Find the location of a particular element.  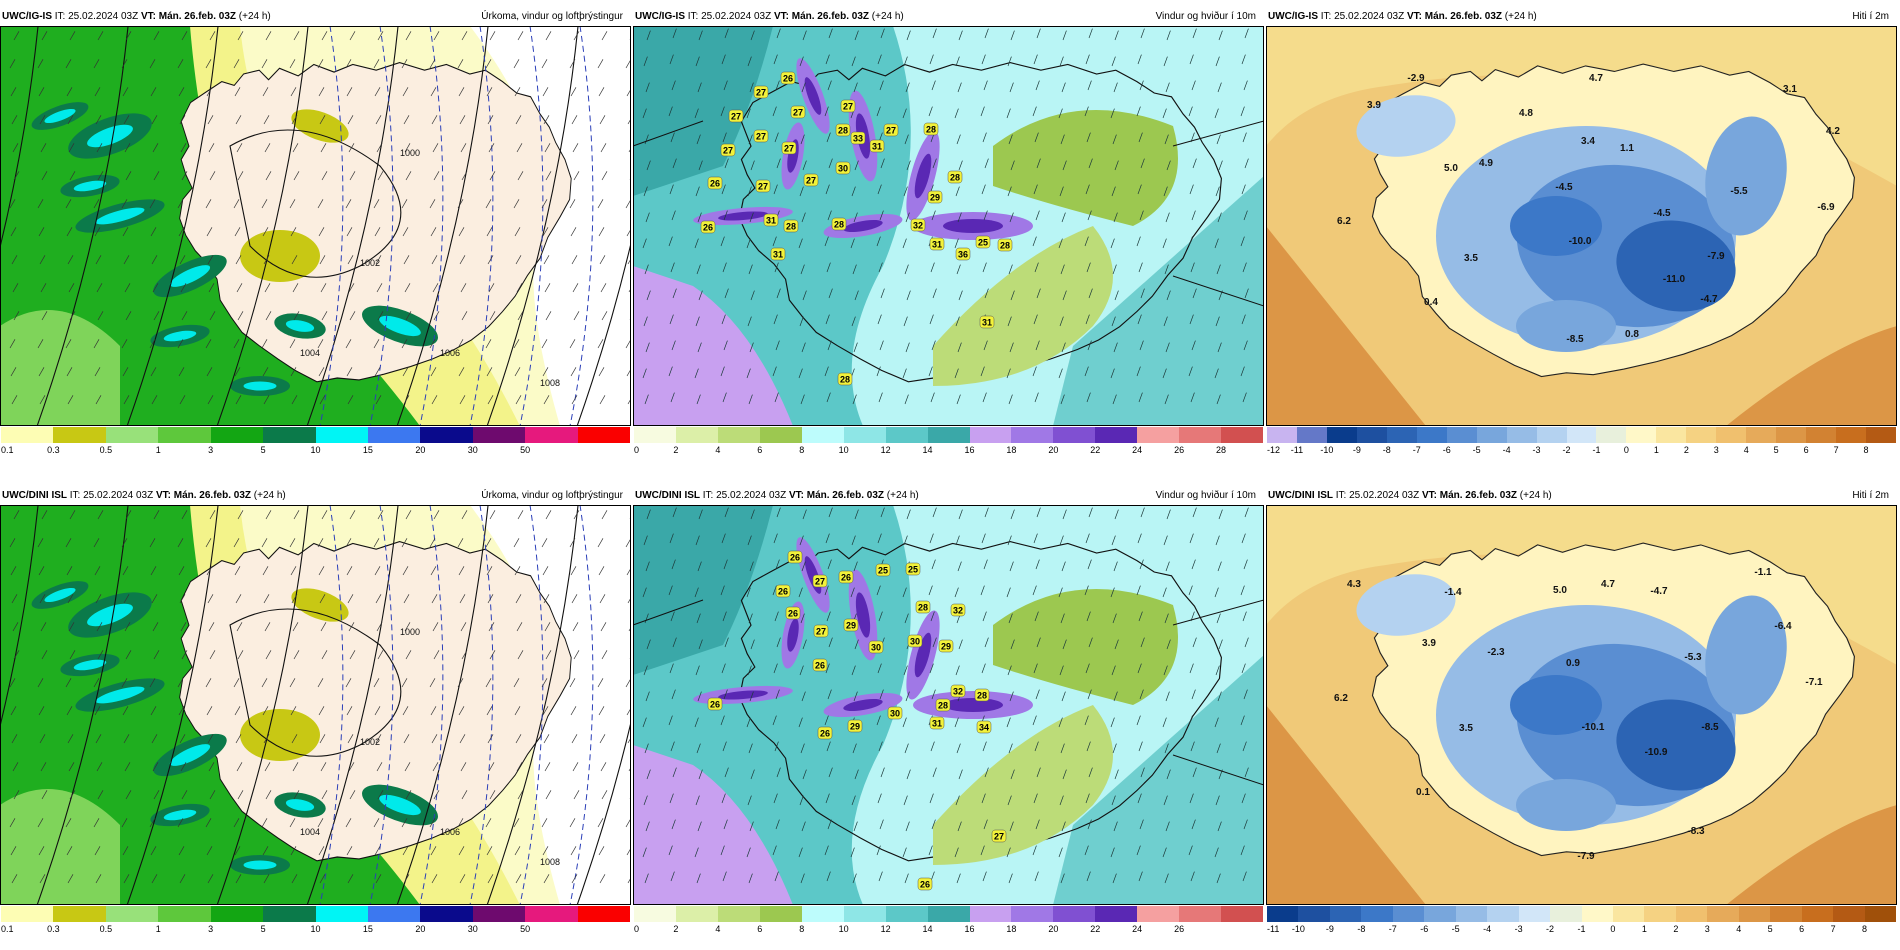

panel-title: Úrkoma, vindur og loftþrýstingur is located at coordinates (552, 16).